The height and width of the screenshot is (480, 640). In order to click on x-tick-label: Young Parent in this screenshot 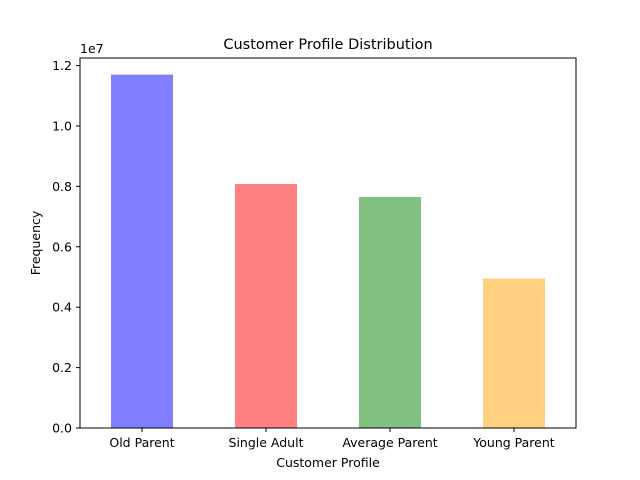, I will do `click(513, 442)`.